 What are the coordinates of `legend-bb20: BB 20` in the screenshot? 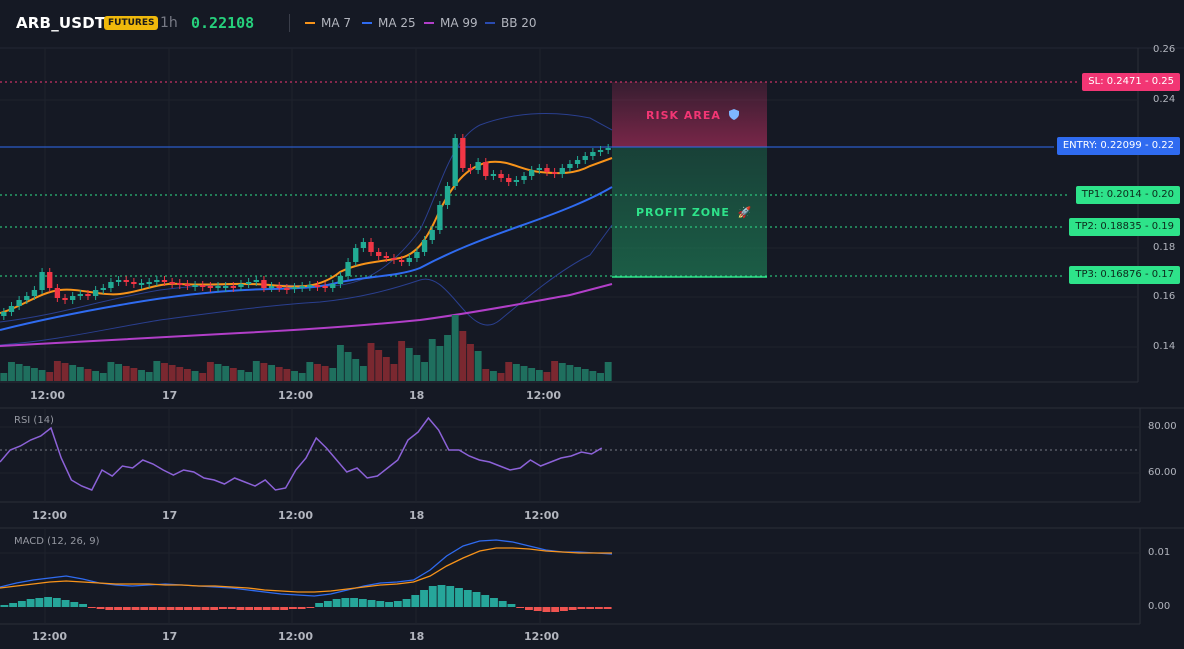 It's located at (511, 23).